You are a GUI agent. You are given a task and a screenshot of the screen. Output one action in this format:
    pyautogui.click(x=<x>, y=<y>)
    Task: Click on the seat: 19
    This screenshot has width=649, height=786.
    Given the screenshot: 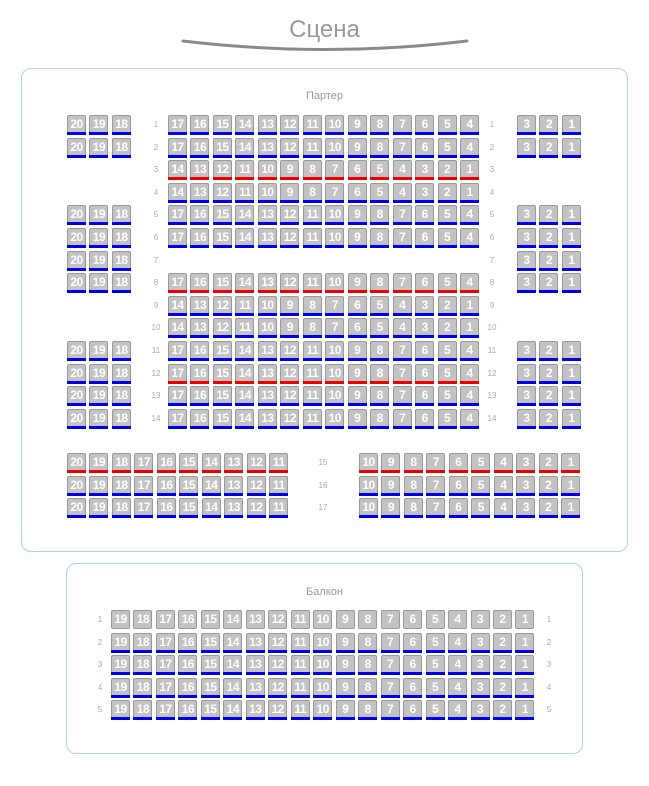 What is the action you would take?
    pyautogui.click(x=99, y=238)
    